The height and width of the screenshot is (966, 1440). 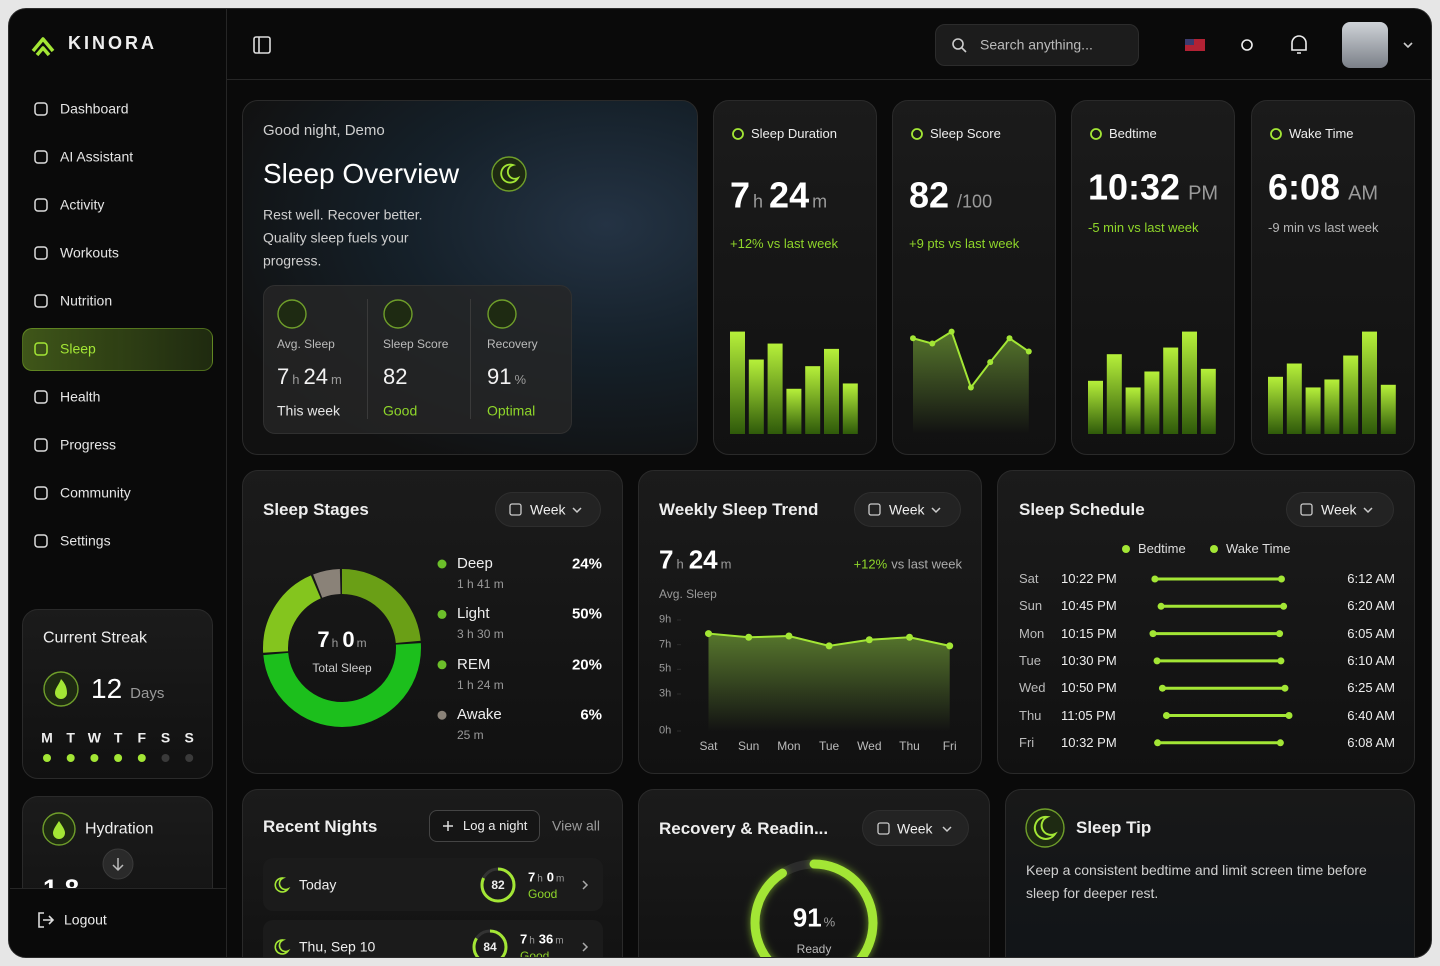 What do you see at coordinates (348, 639) in the screenshot?
I see `value-part: 0` at bounding box center [348, 639].